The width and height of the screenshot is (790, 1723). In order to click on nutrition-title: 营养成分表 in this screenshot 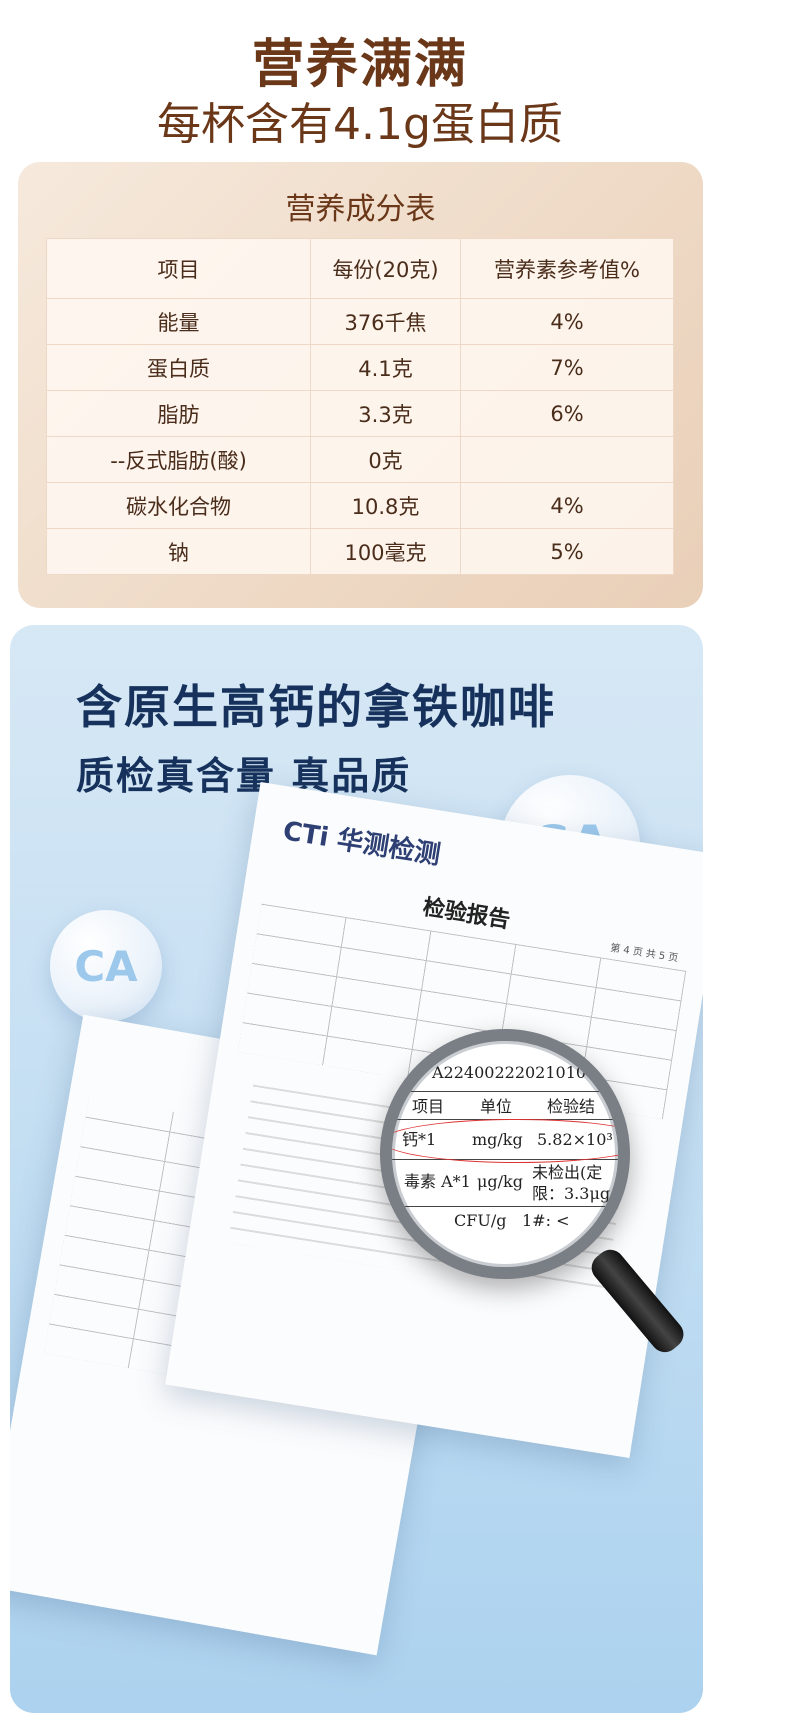, I will do `click(360, 209)`.